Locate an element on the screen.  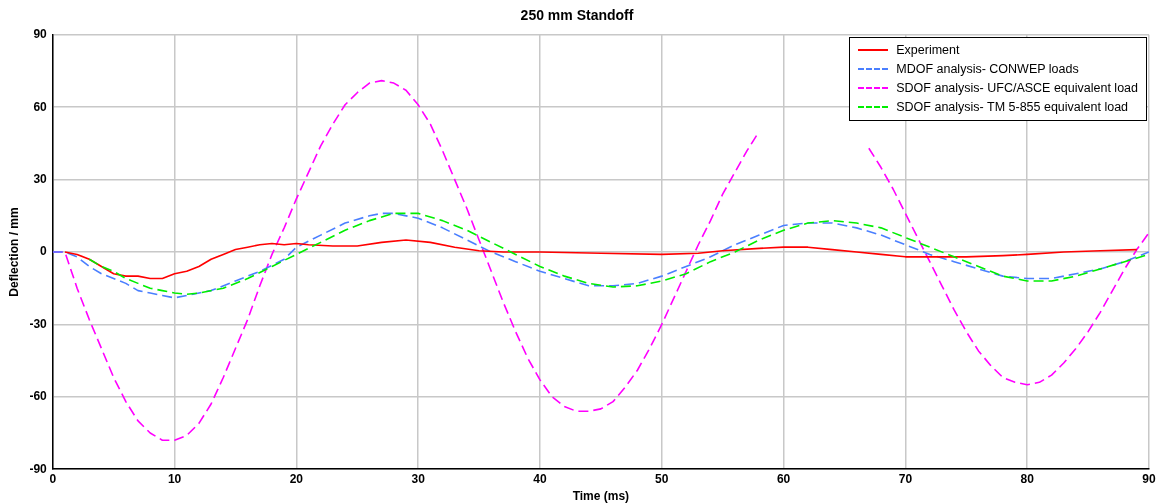
y-tick-label: -60 is located at coordinates (38, 396).